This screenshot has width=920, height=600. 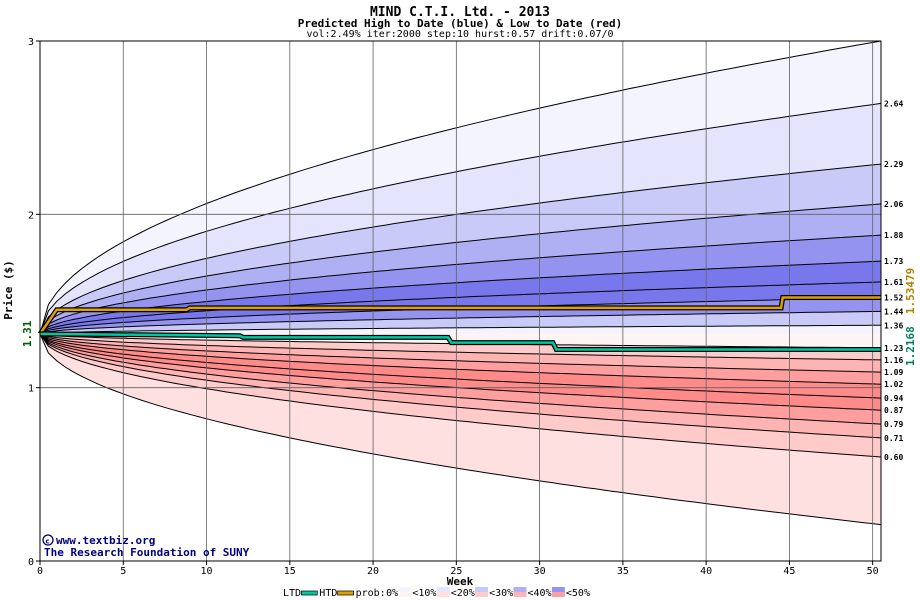 I want to click on start-price-label: 1.31, so click(x=27, y=333).